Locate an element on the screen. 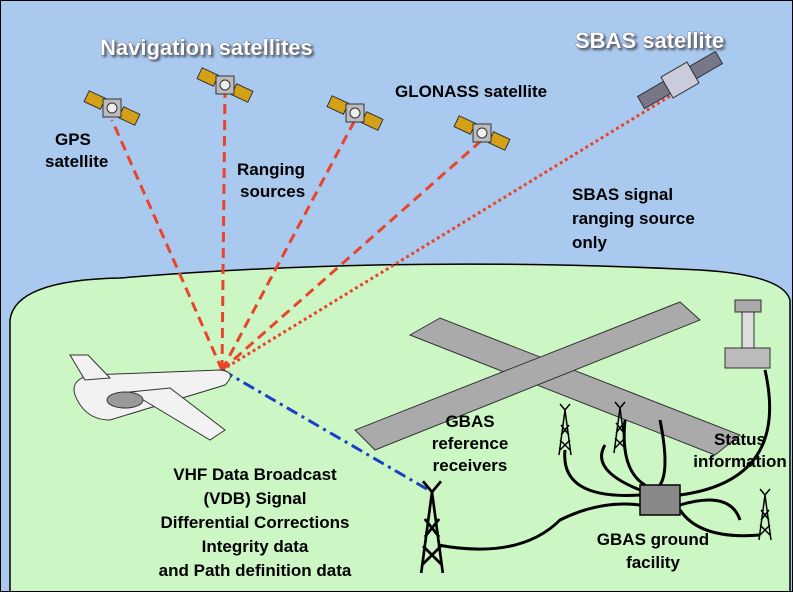 This screenshot has height=592, width=793. label: Differential Corrections is located at coordinates (255, 522).